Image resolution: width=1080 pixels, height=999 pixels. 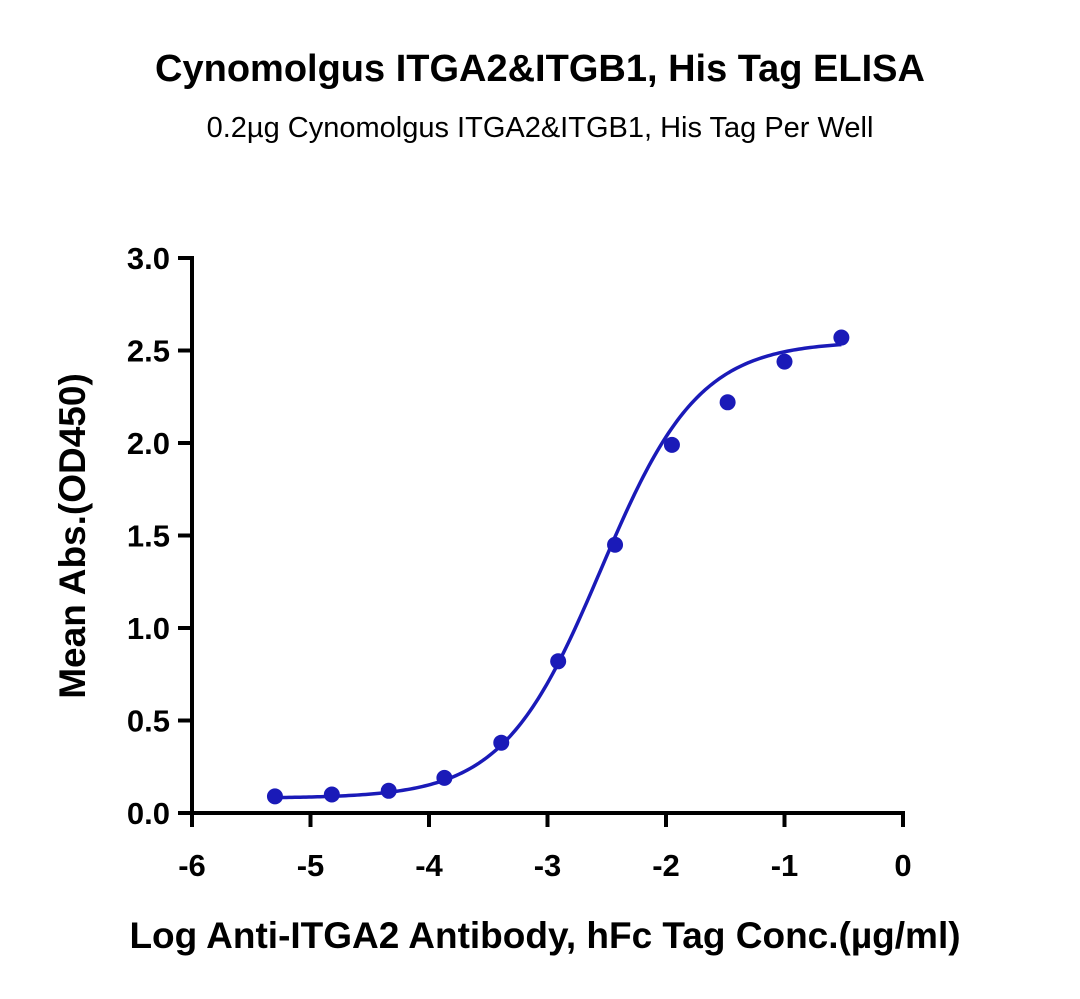 What do you see at coordinates (311, 865) in the screenshot?
I see `x-tick-label: -5` at bounding box center [311, 865].